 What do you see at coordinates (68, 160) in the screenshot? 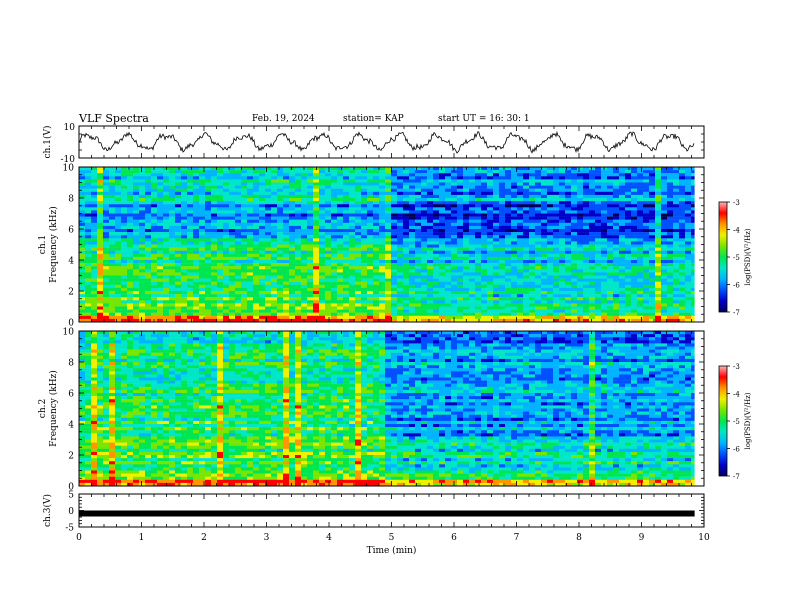
I see `y-tick-label: -10` at bounding box center [68, 160].